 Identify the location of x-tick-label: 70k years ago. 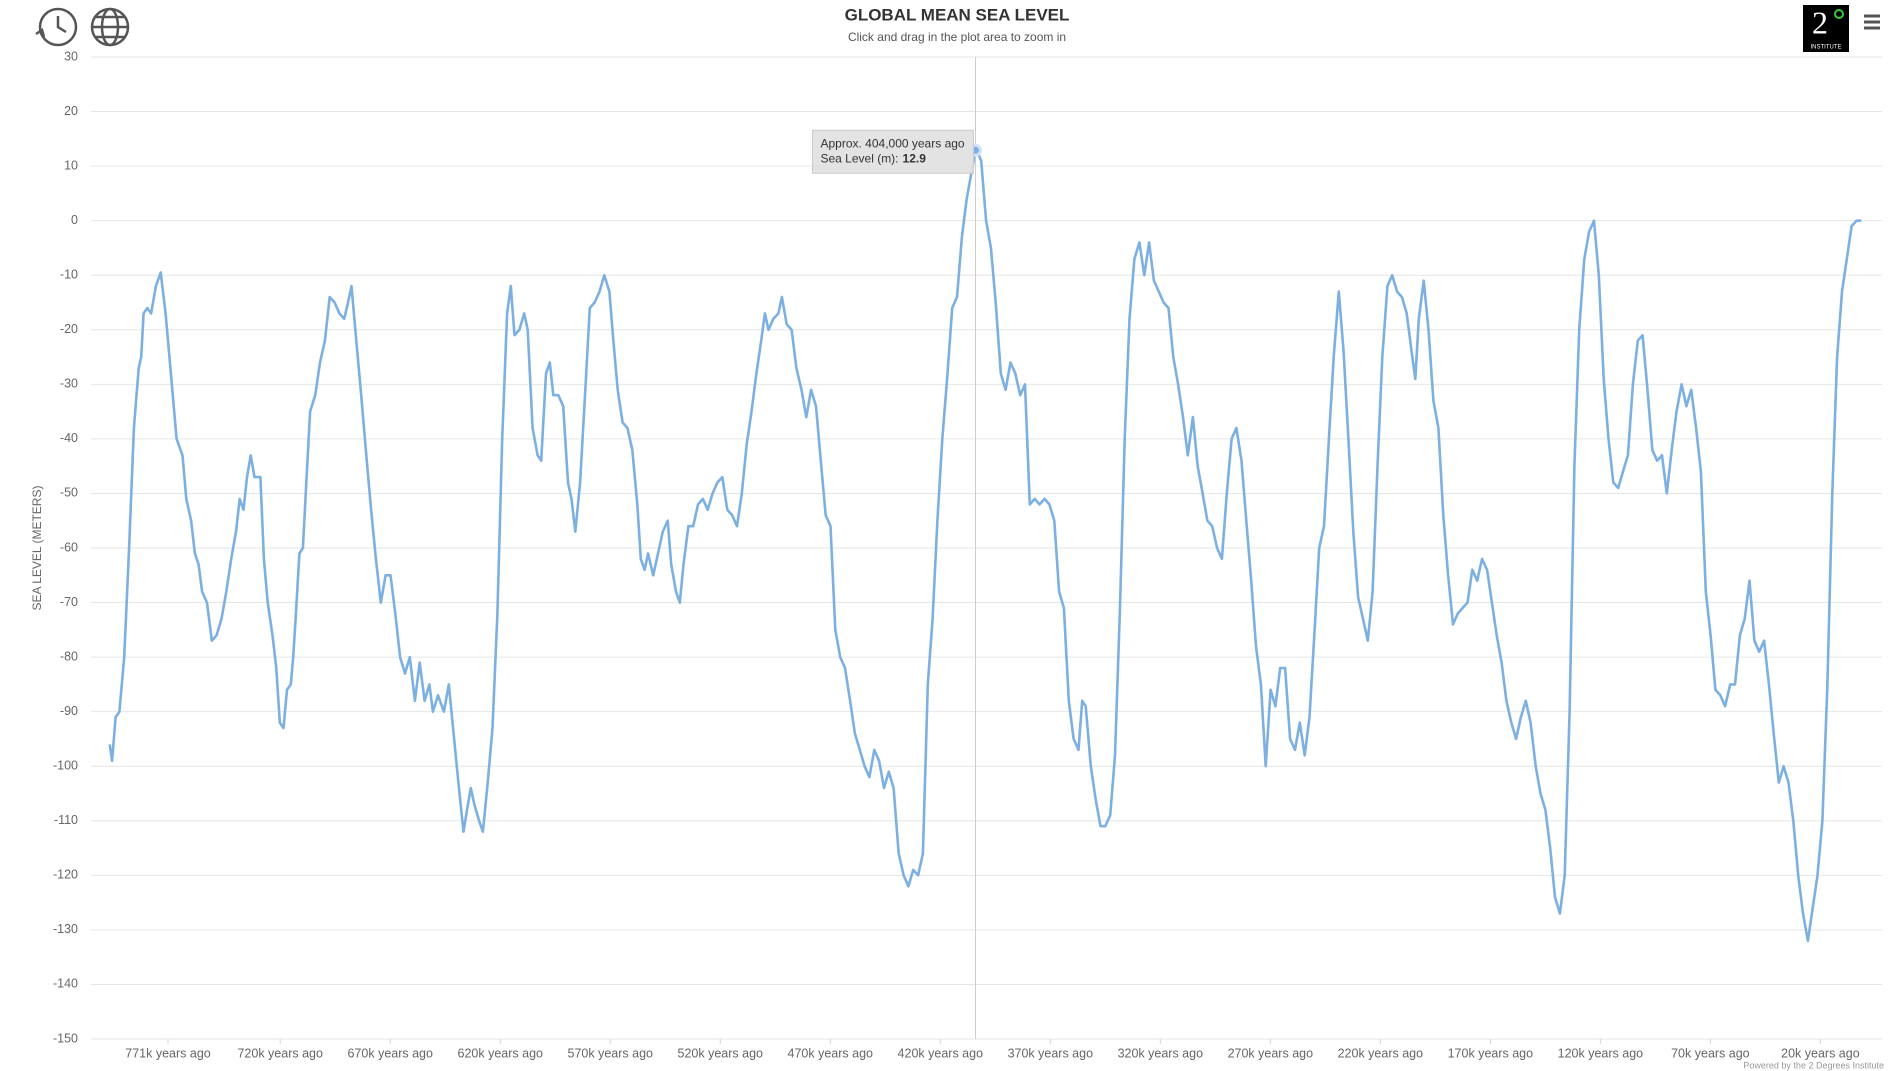
(1710, 1053).